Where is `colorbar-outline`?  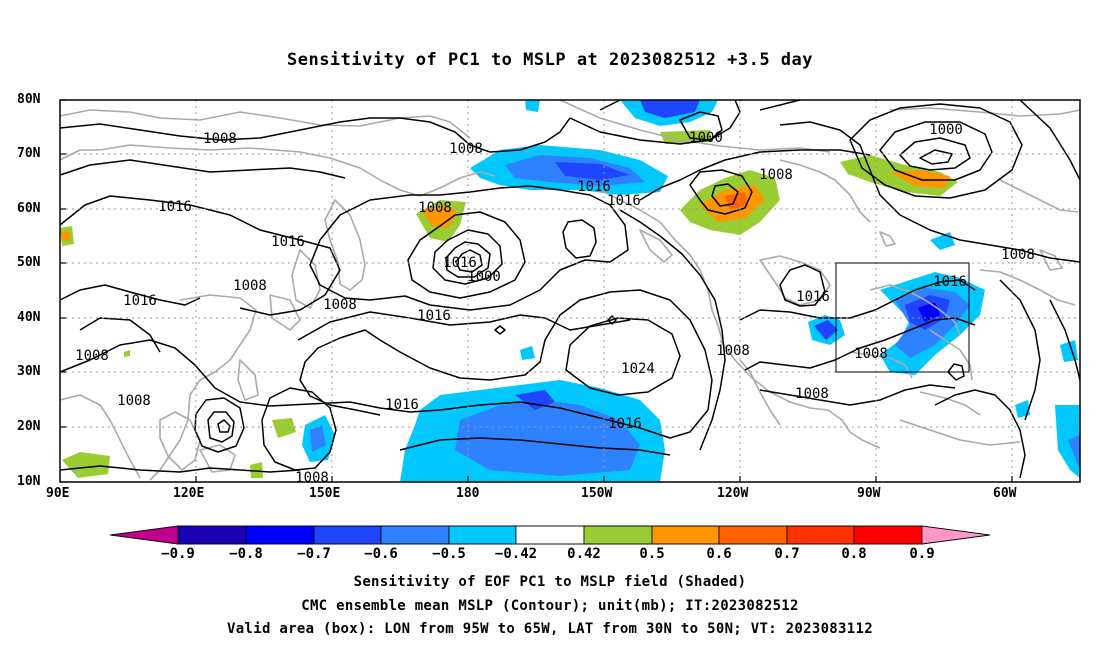 colorbar-outline is located at coordinates (550, 535).